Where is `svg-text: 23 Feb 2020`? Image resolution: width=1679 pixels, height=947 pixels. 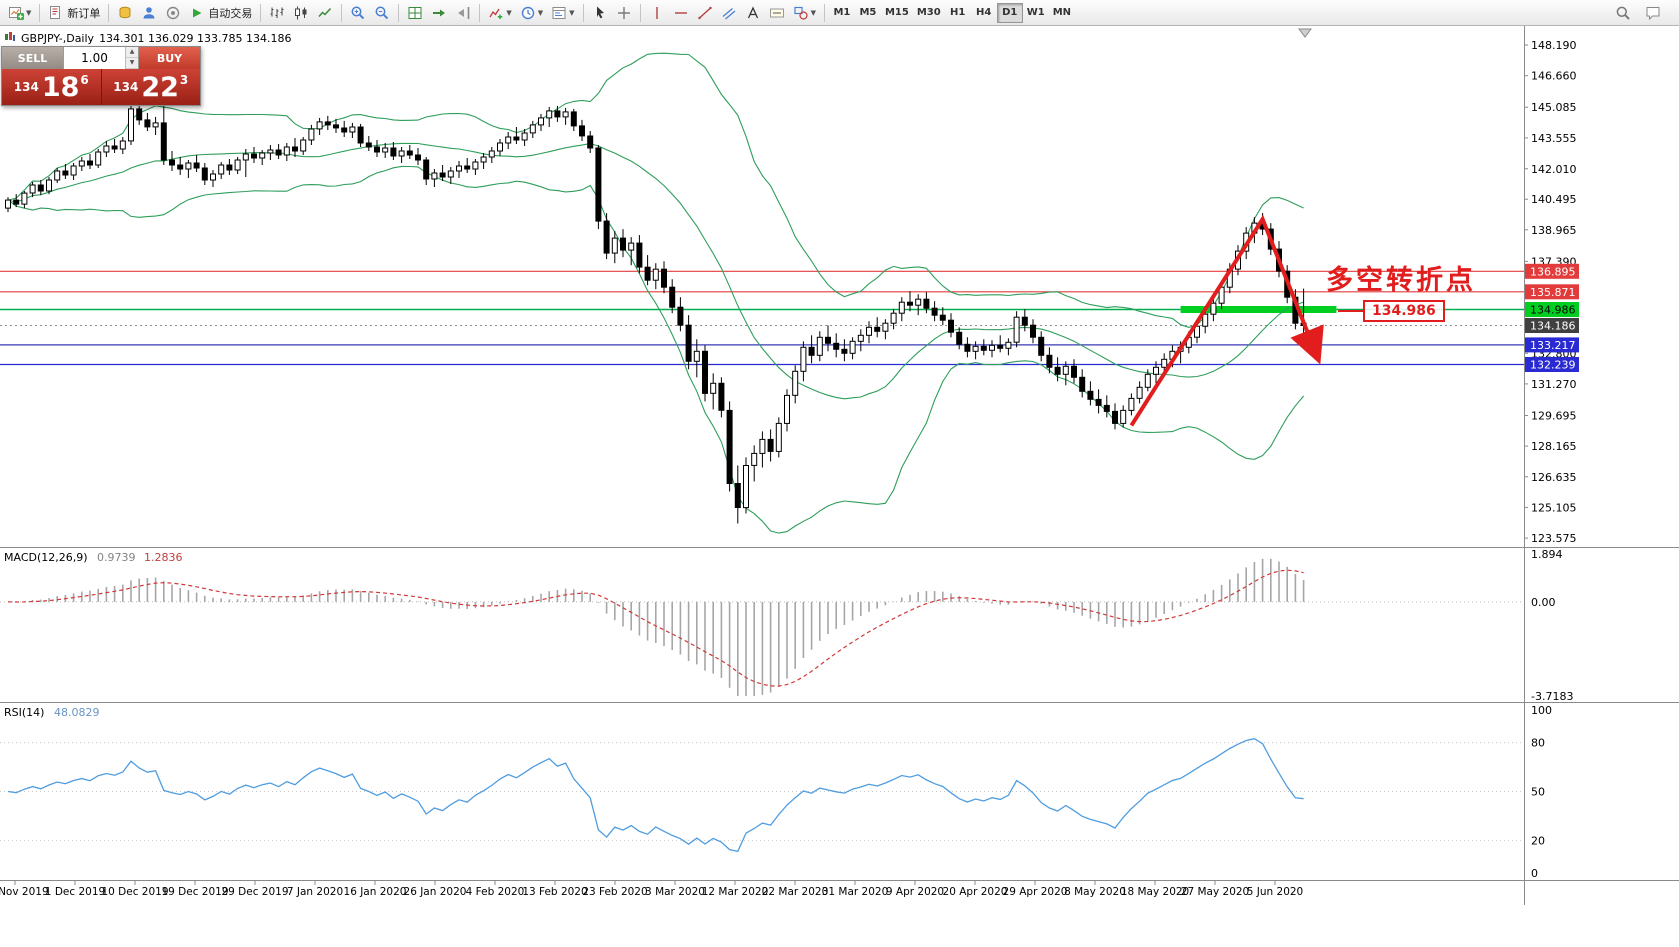 svg-text: 23 Feb 2020 is located at coordinates (614, 892).